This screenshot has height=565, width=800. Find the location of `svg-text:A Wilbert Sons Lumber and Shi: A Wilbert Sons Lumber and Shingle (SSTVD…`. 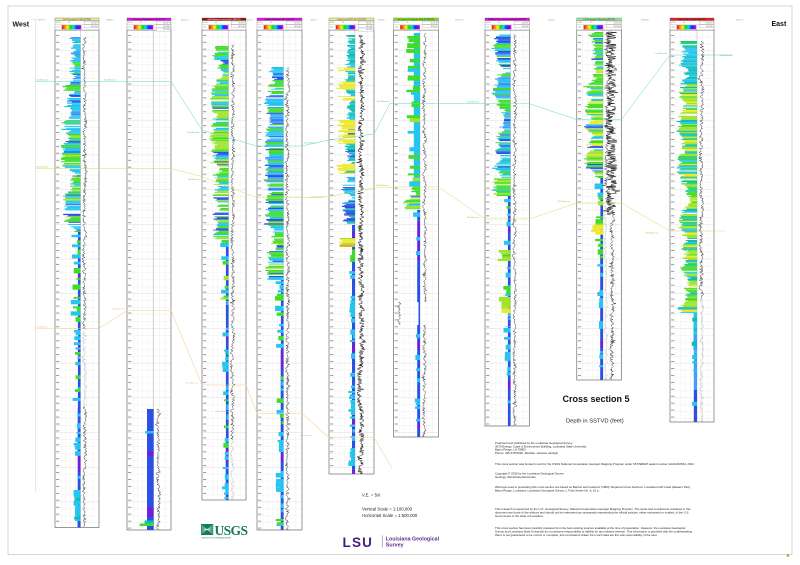

svg-text:A Wilbert Sons Lumber and Shi: A Wilbert Sons Lumber and Shingle (SSTVD… is located at coordinates (507, 19).